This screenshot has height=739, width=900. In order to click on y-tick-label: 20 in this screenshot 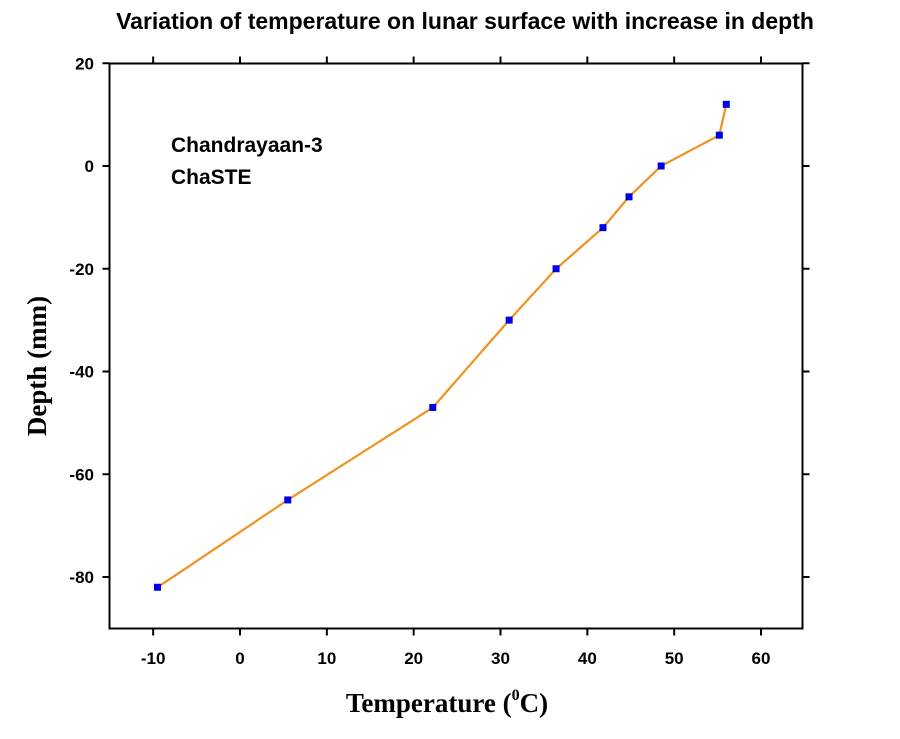, I will do `click(84, 63)`.